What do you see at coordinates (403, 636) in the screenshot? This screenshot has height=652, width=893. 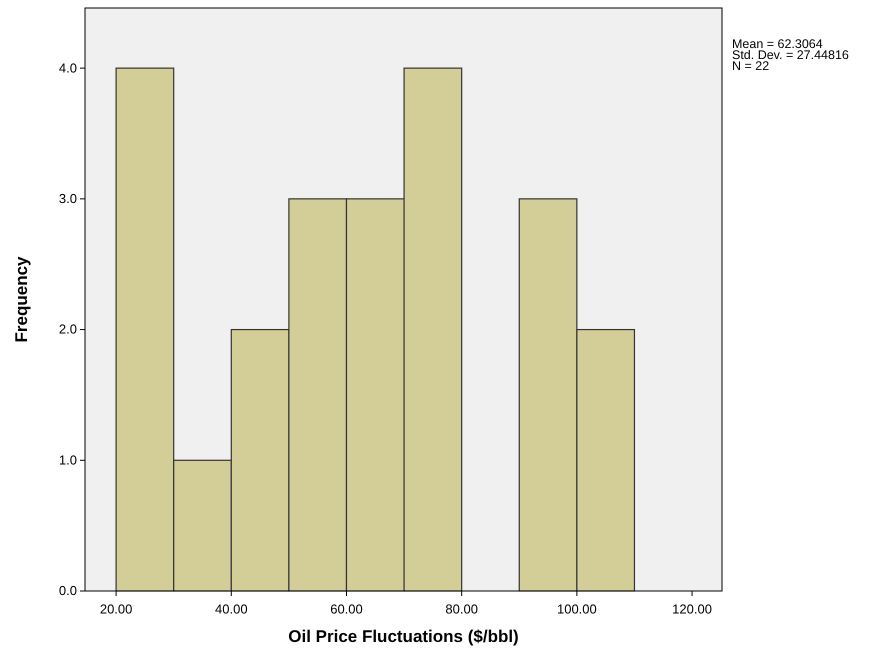 I see `x-axis-title: Oil Price Fluctuations ($/bbl)` at bounding box center [403, 636].